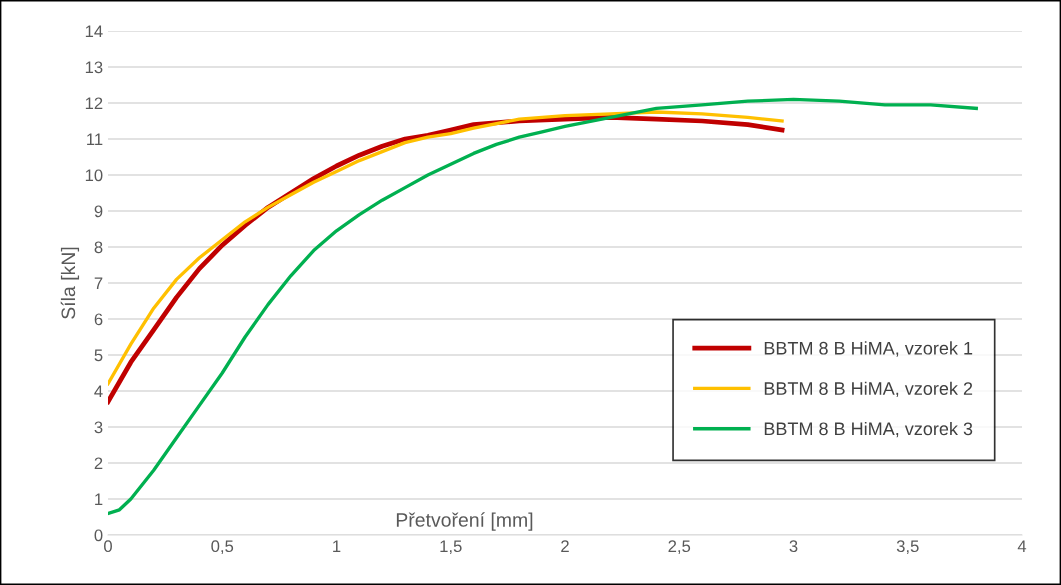 The height and width of the screenshot is (585, 1061). Describe the element at coordinates (868, 429) in the screenshot. I see `legend-label: BBTM 8 B HiMA, vzorek 3` at that location.